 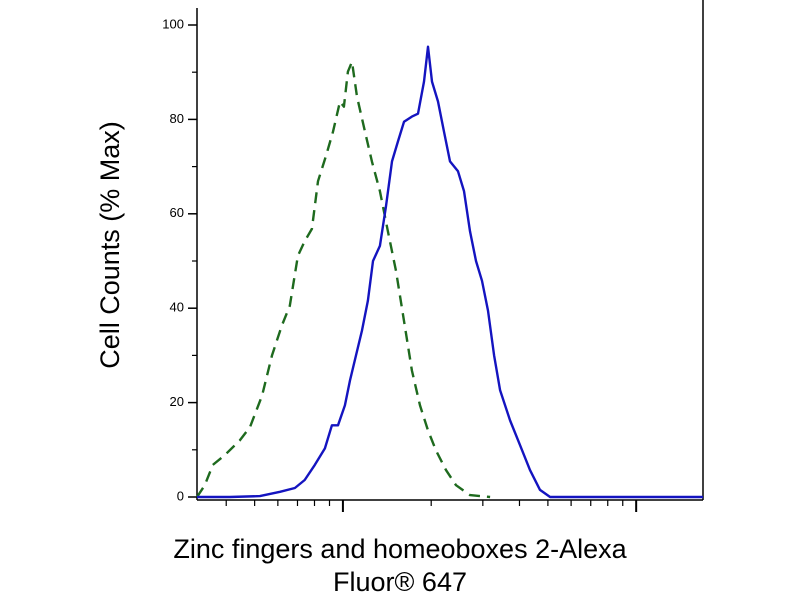 What do you see at coordinates (180, 495) in the screenshot?
I see `y-tick-label: 0` at bounding box center [180, 495].